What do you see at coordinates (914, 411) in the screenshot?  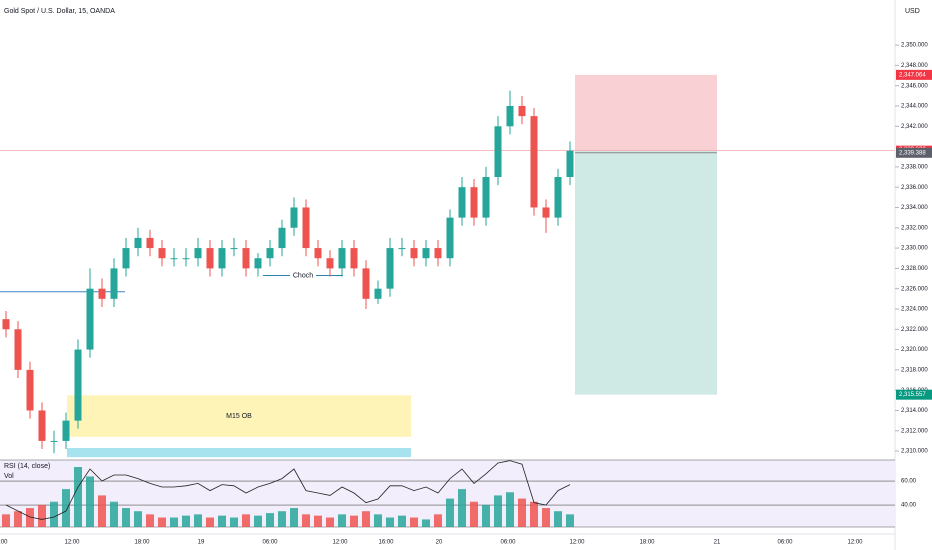 I see `y-tick-label: 2,314.000` at bounding box center [914, 411].